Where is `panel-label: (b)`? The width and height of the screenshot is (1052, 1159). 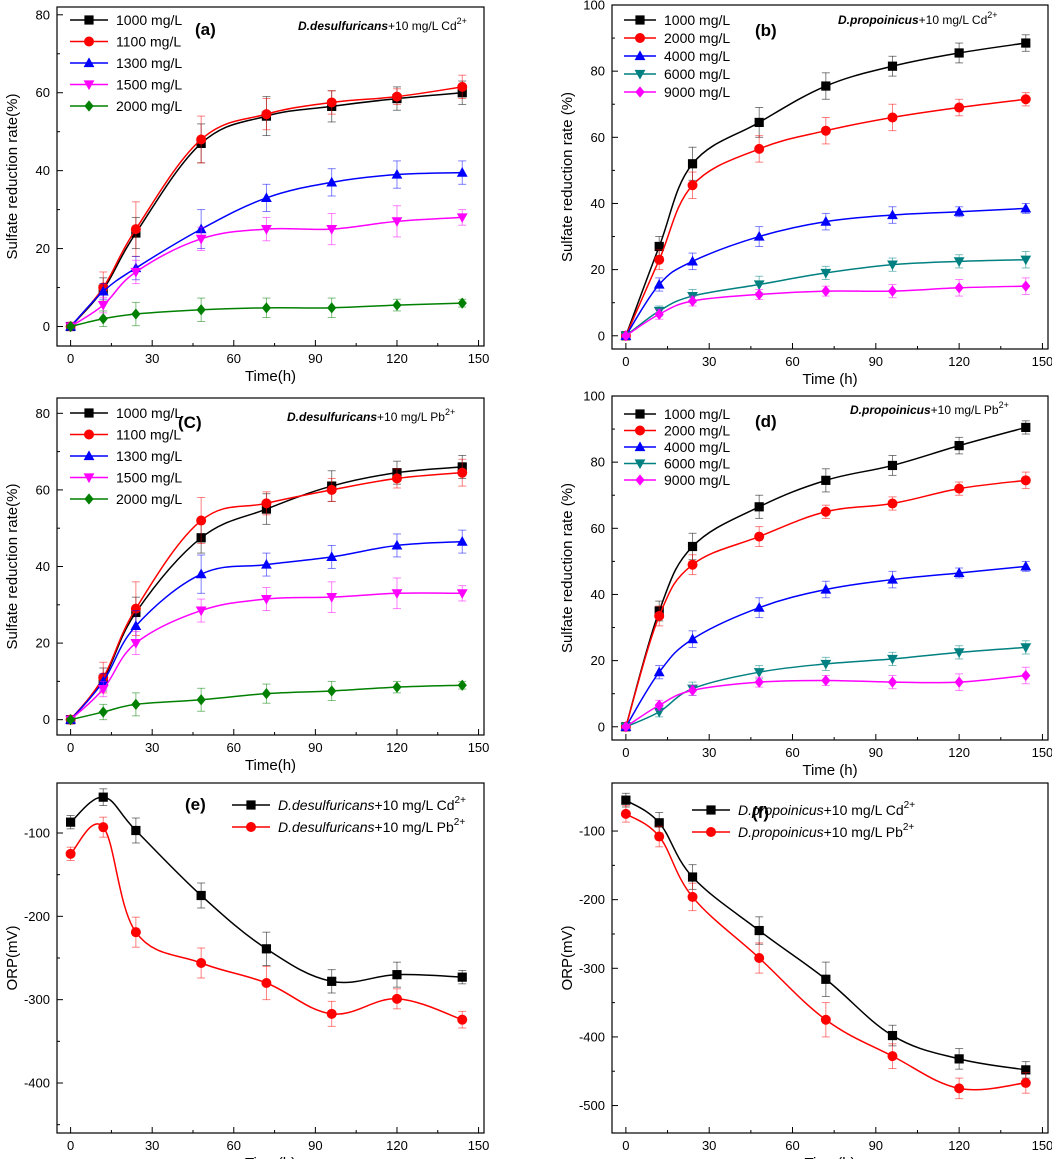
panel-label: (b) is located at coordinates (766, 30).